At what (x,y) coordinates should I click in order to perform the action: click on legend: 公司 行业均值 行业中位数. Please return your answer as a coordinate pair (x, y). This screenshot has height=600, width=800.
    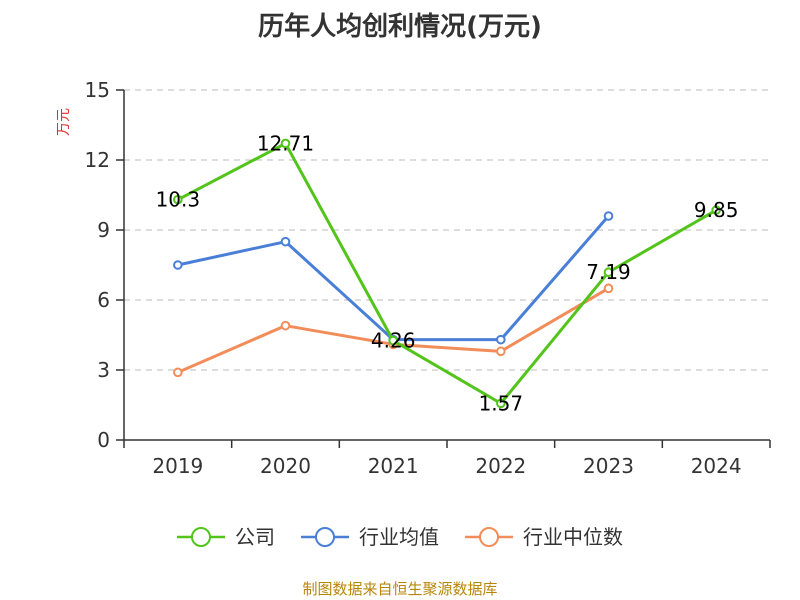
    Looking at the image, I should click on (400, 537).